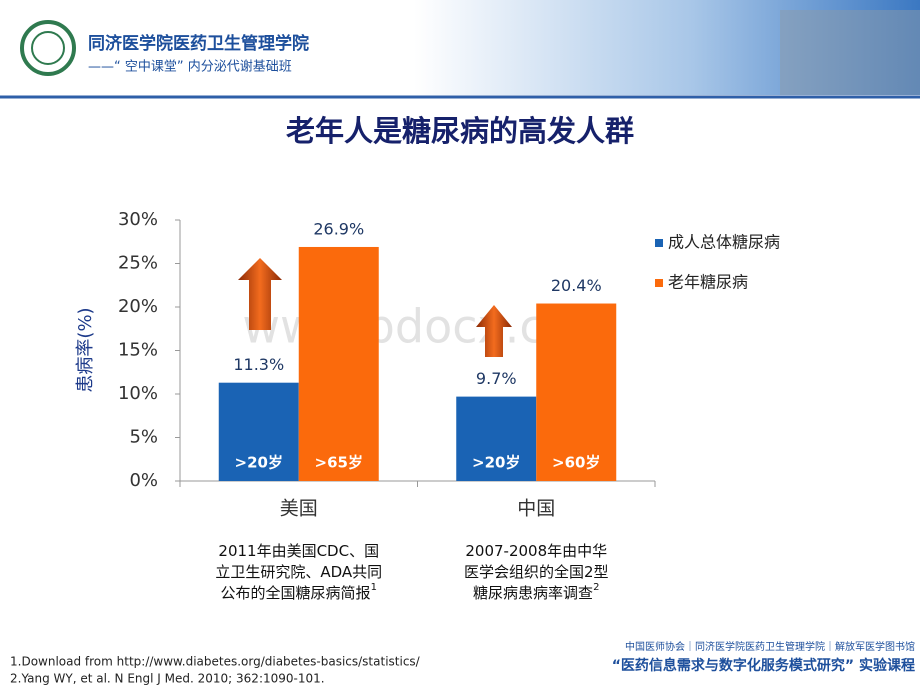 This screenshot has height=690, width=920. What do you see at coordinates (299, 509) in the screenshot?
I see `x-tick-label: 美国` at bounding box center [299, 509].